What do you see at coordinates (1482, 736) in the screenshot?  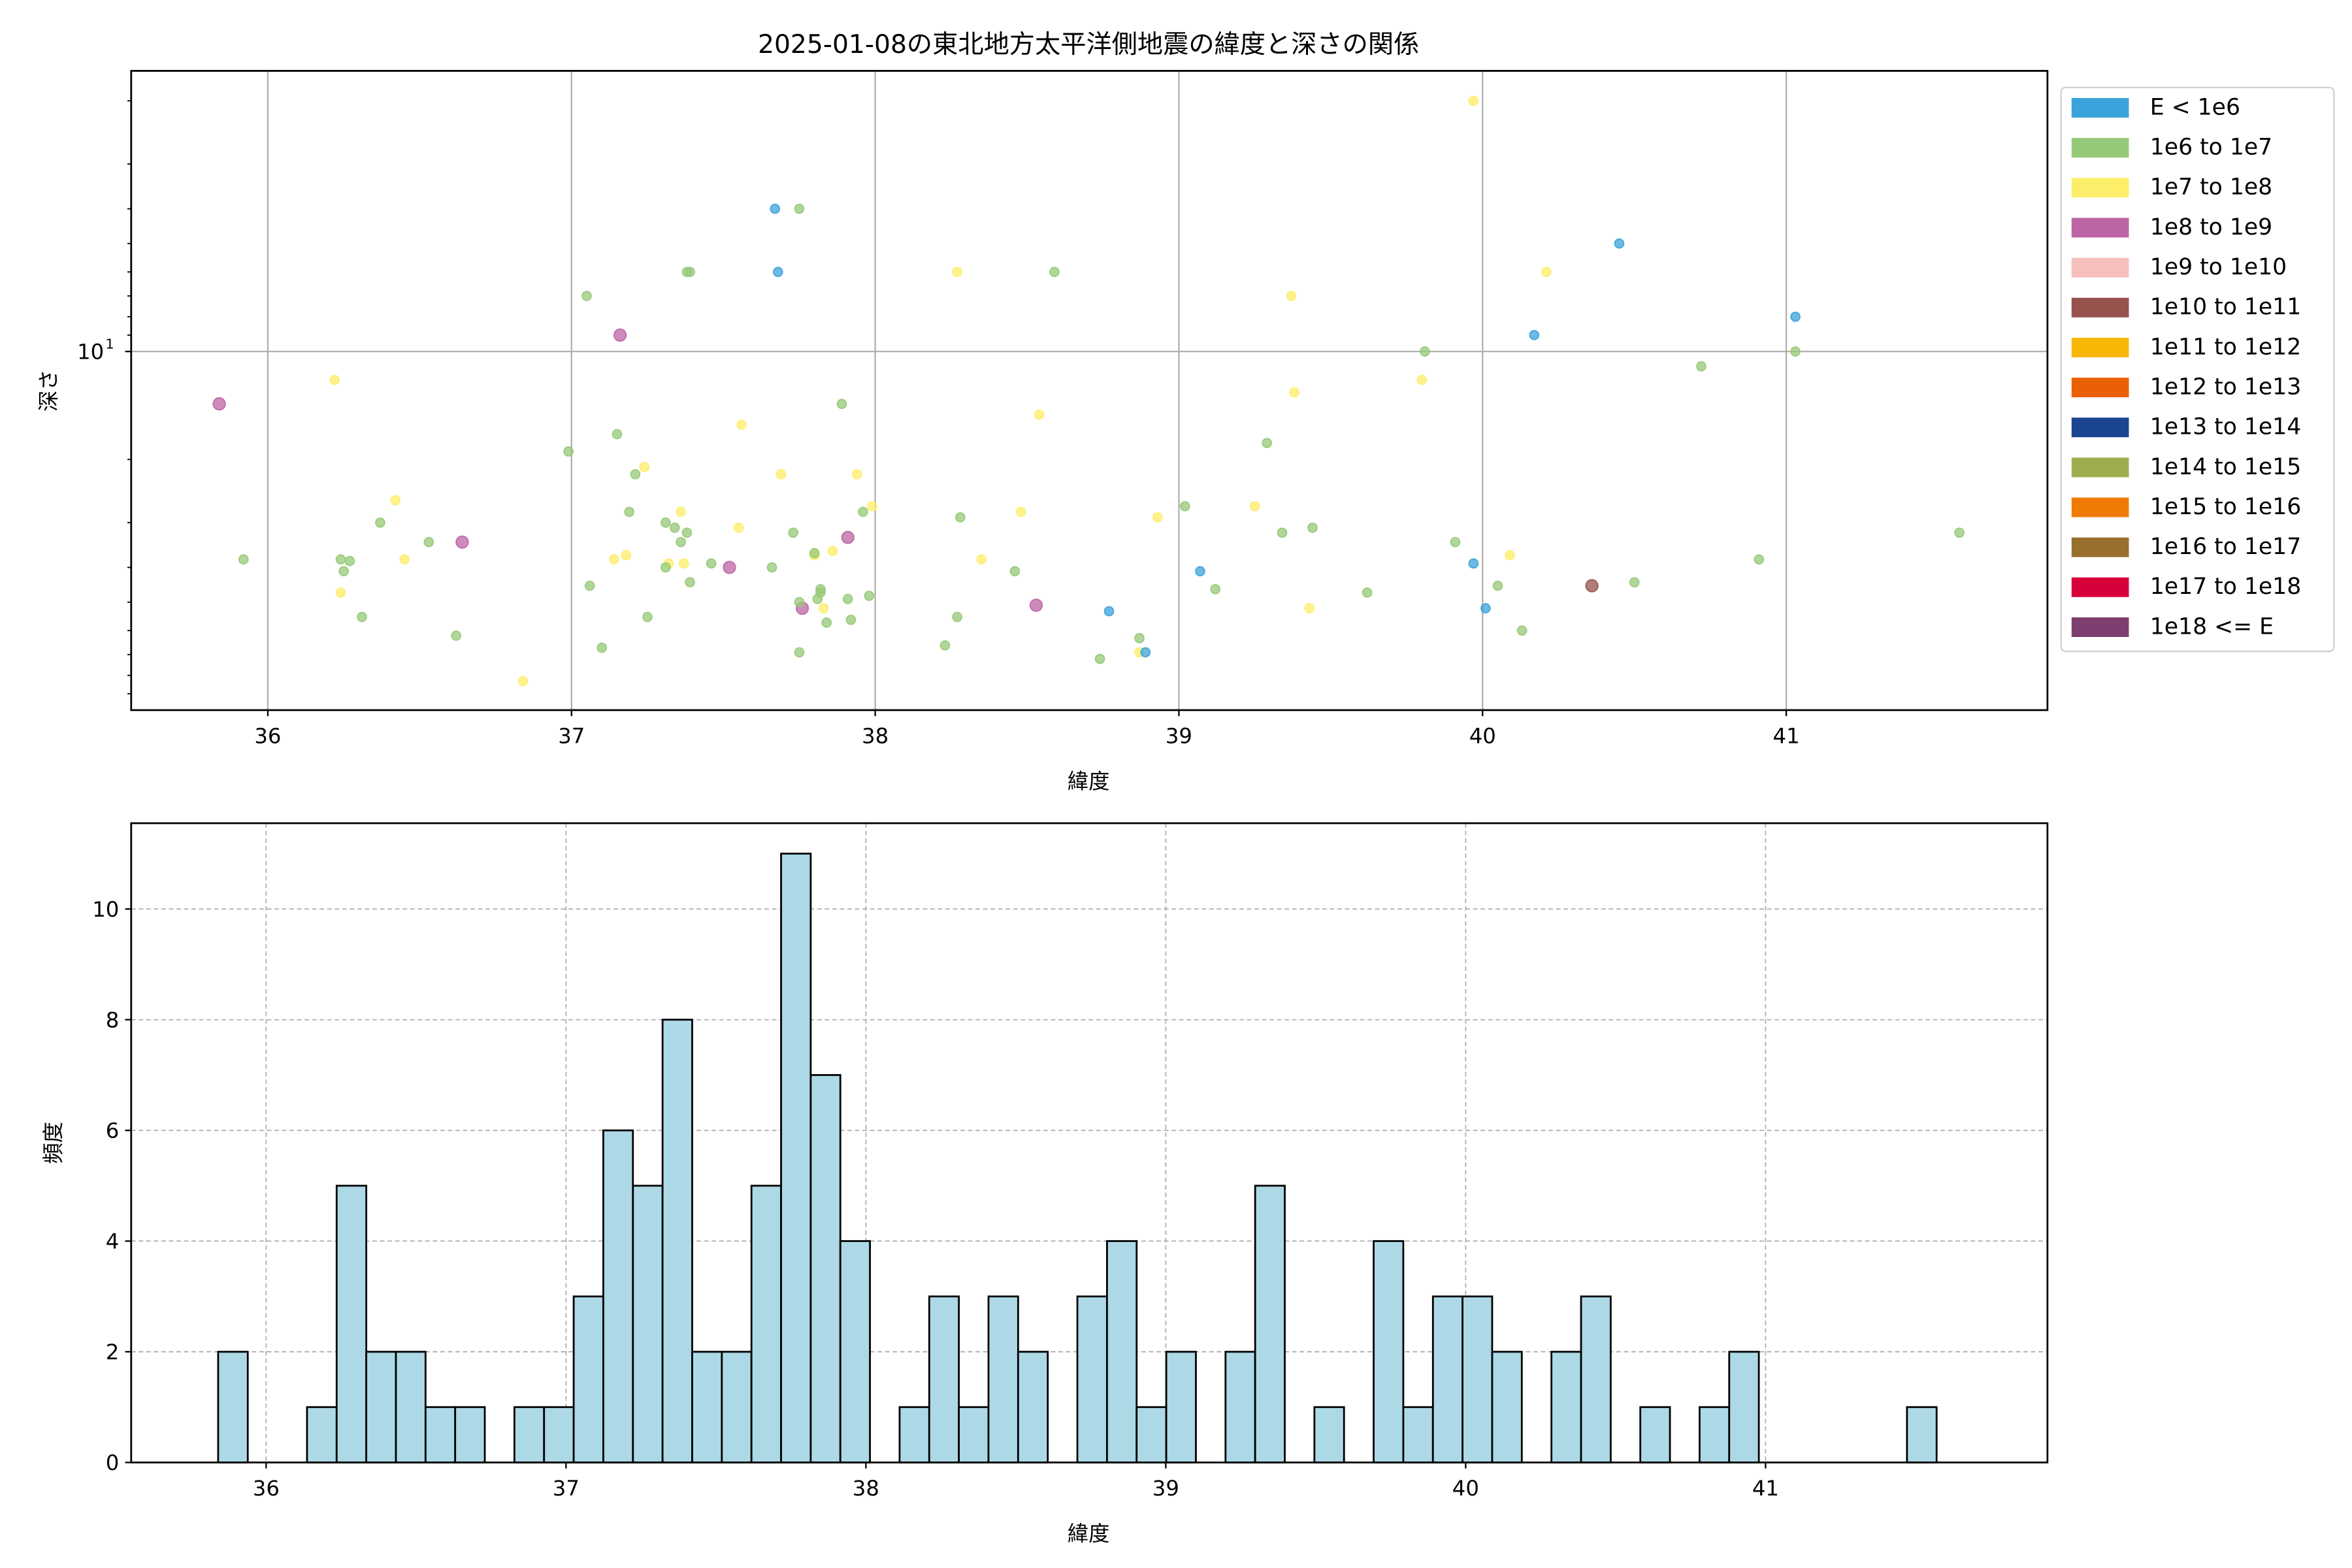 I see `scatter-xtick-label: 40` at bounding box center [1482, 736].